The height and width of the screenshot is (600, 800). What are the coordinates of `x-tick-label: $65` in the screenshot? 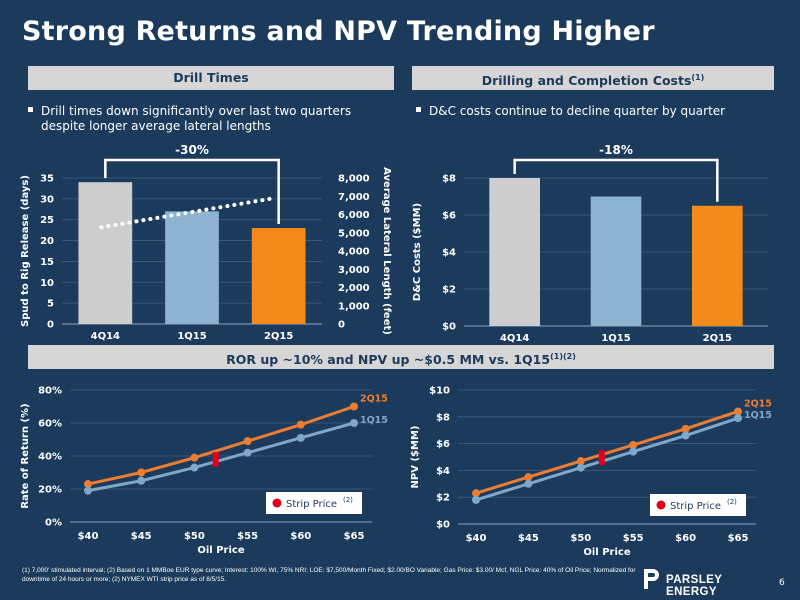 It's located at (738, 538).